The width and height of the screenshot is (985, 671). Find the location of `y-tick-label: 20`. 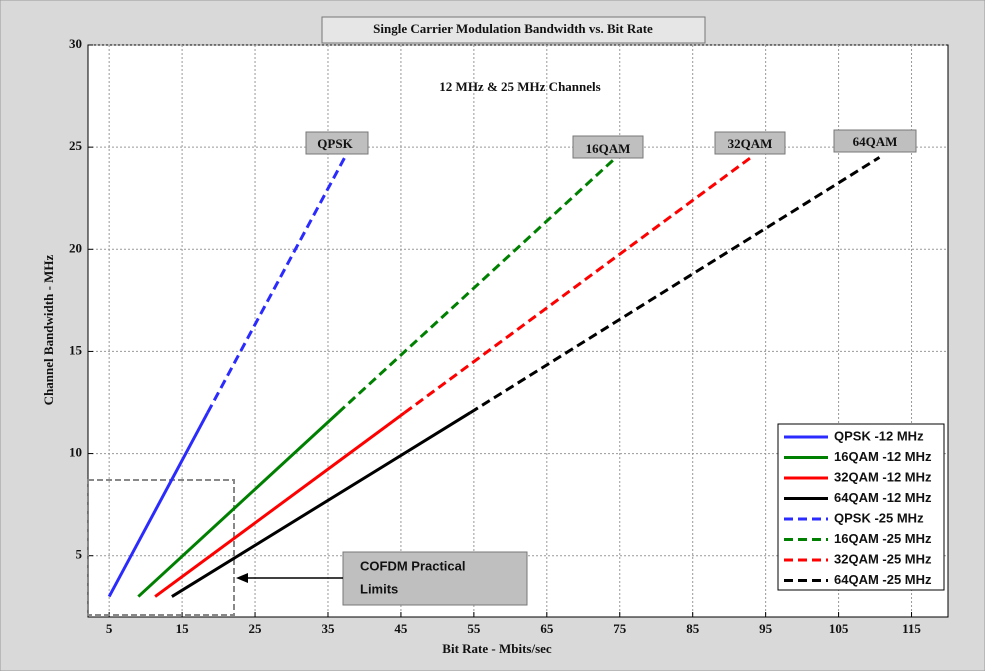

y-tick-label: 20 is located at coordinates (75, 247).